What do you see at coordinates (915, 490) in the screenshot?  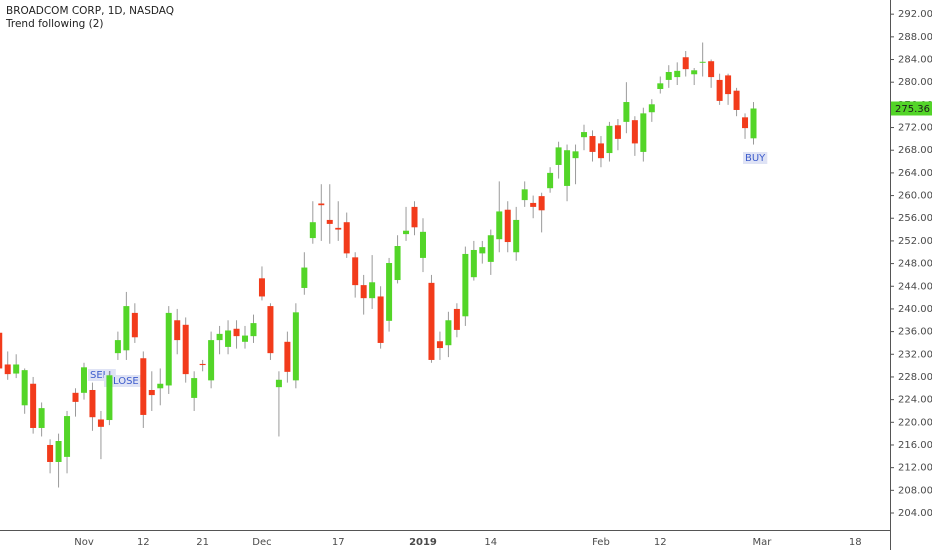 I see `y-tick-label: 208.00` at bounding box center [915, 490].